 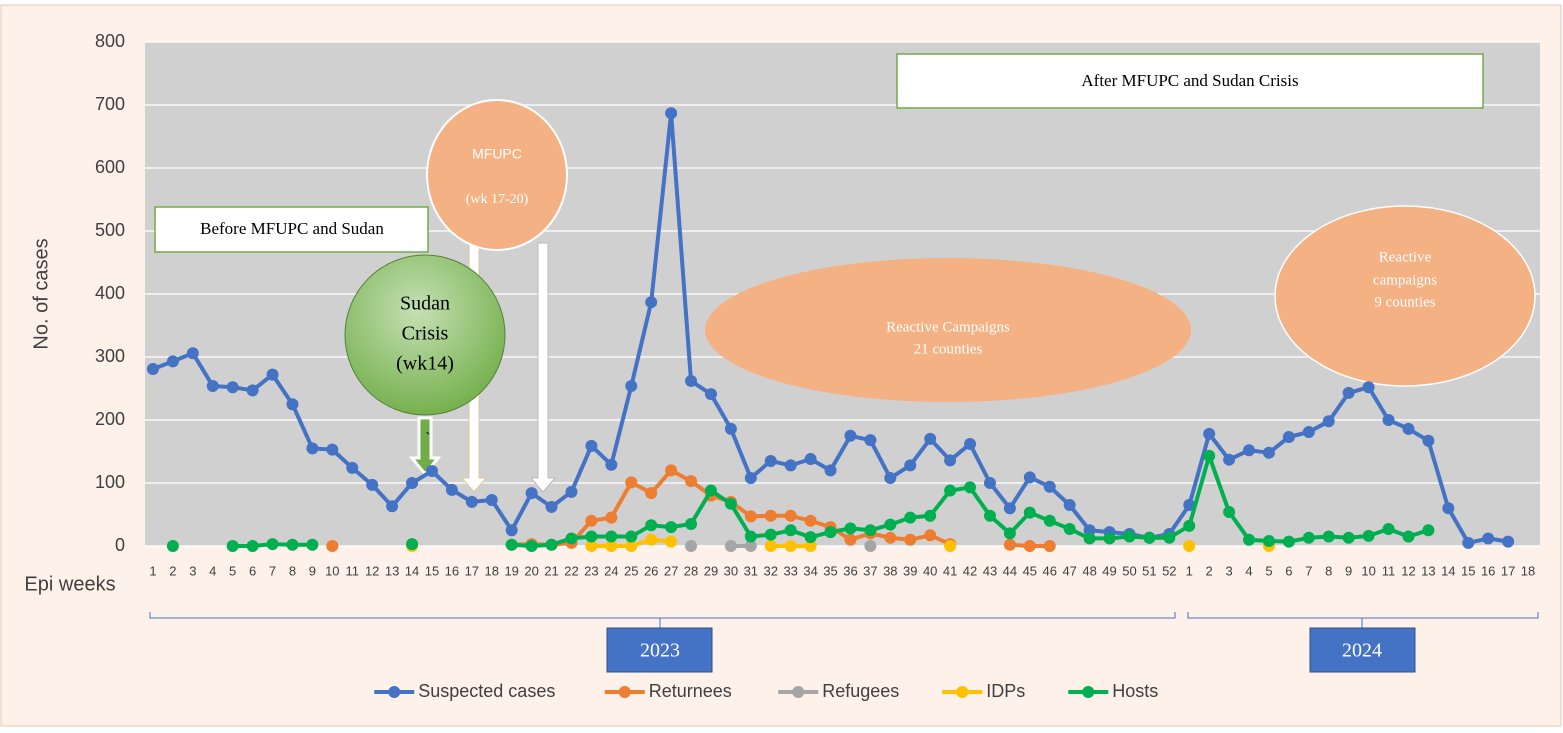 I want to click on x-tick-label: 19, so click(x=511, y=570).